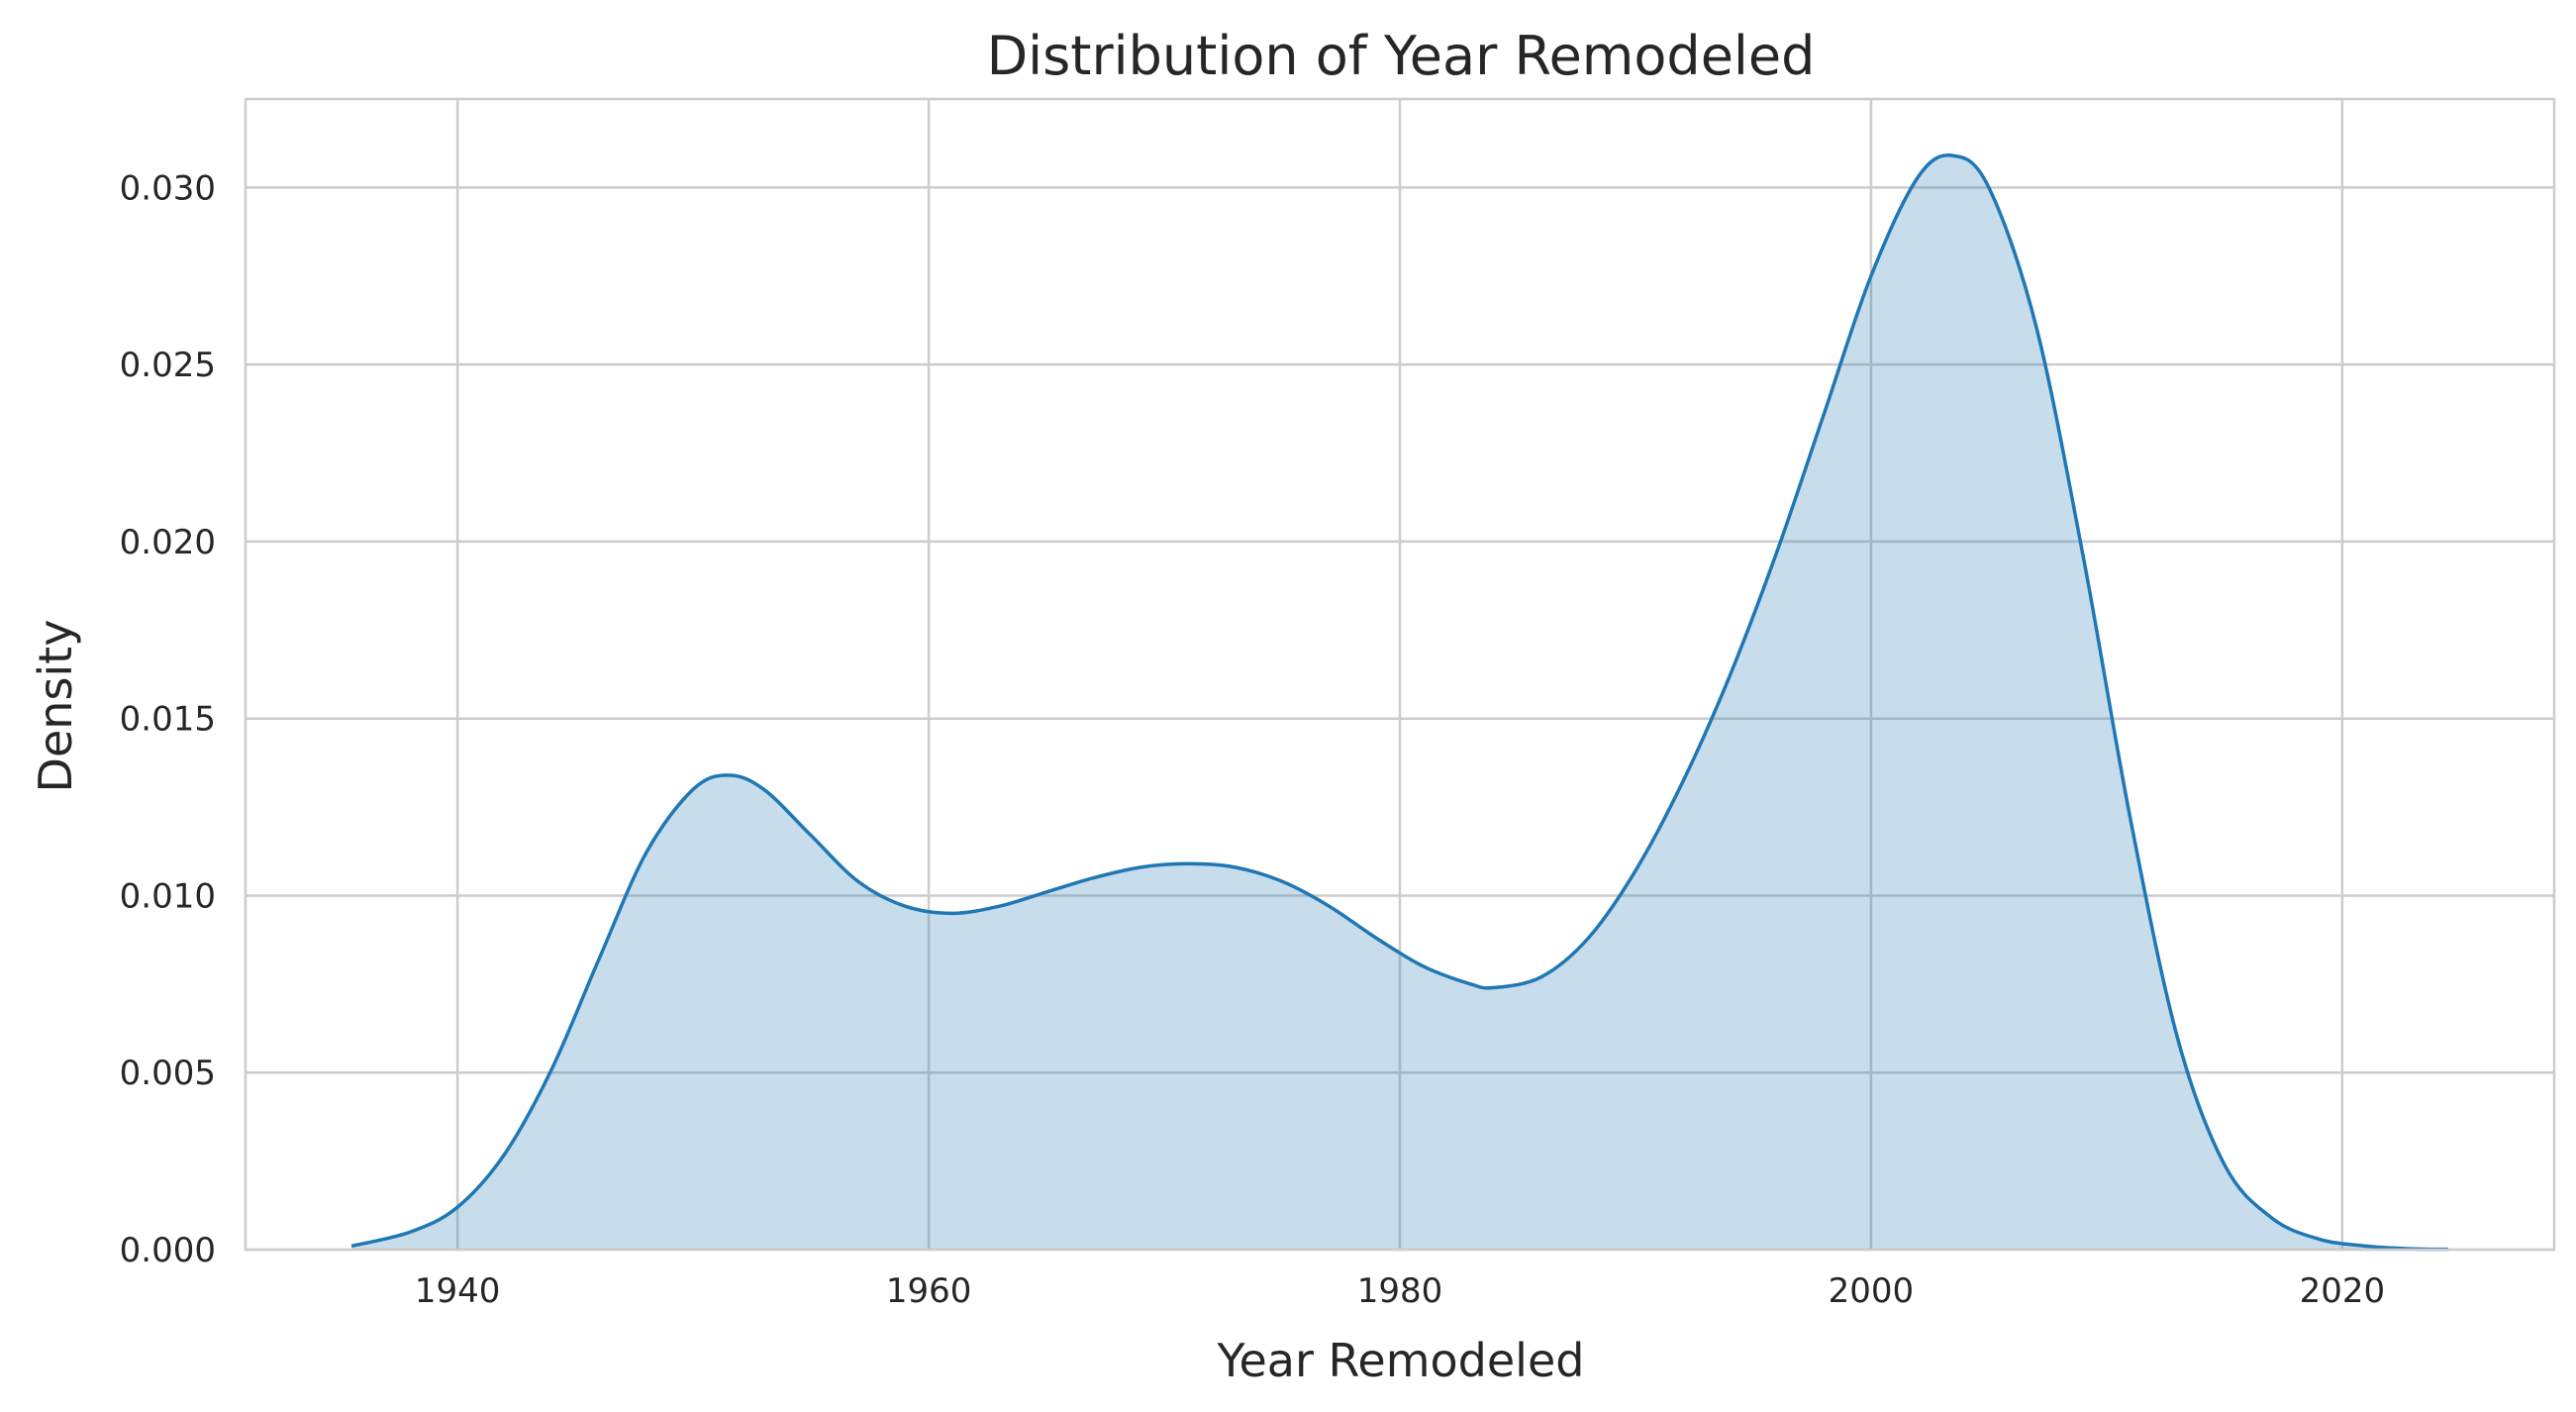 This screenshot has width=2576, height=1412. What do you see at coordinates (1402, 56) in the screenshot?
I see `chart-title: Distribution of Year Remodeled` at bounding box center [1402, 56].